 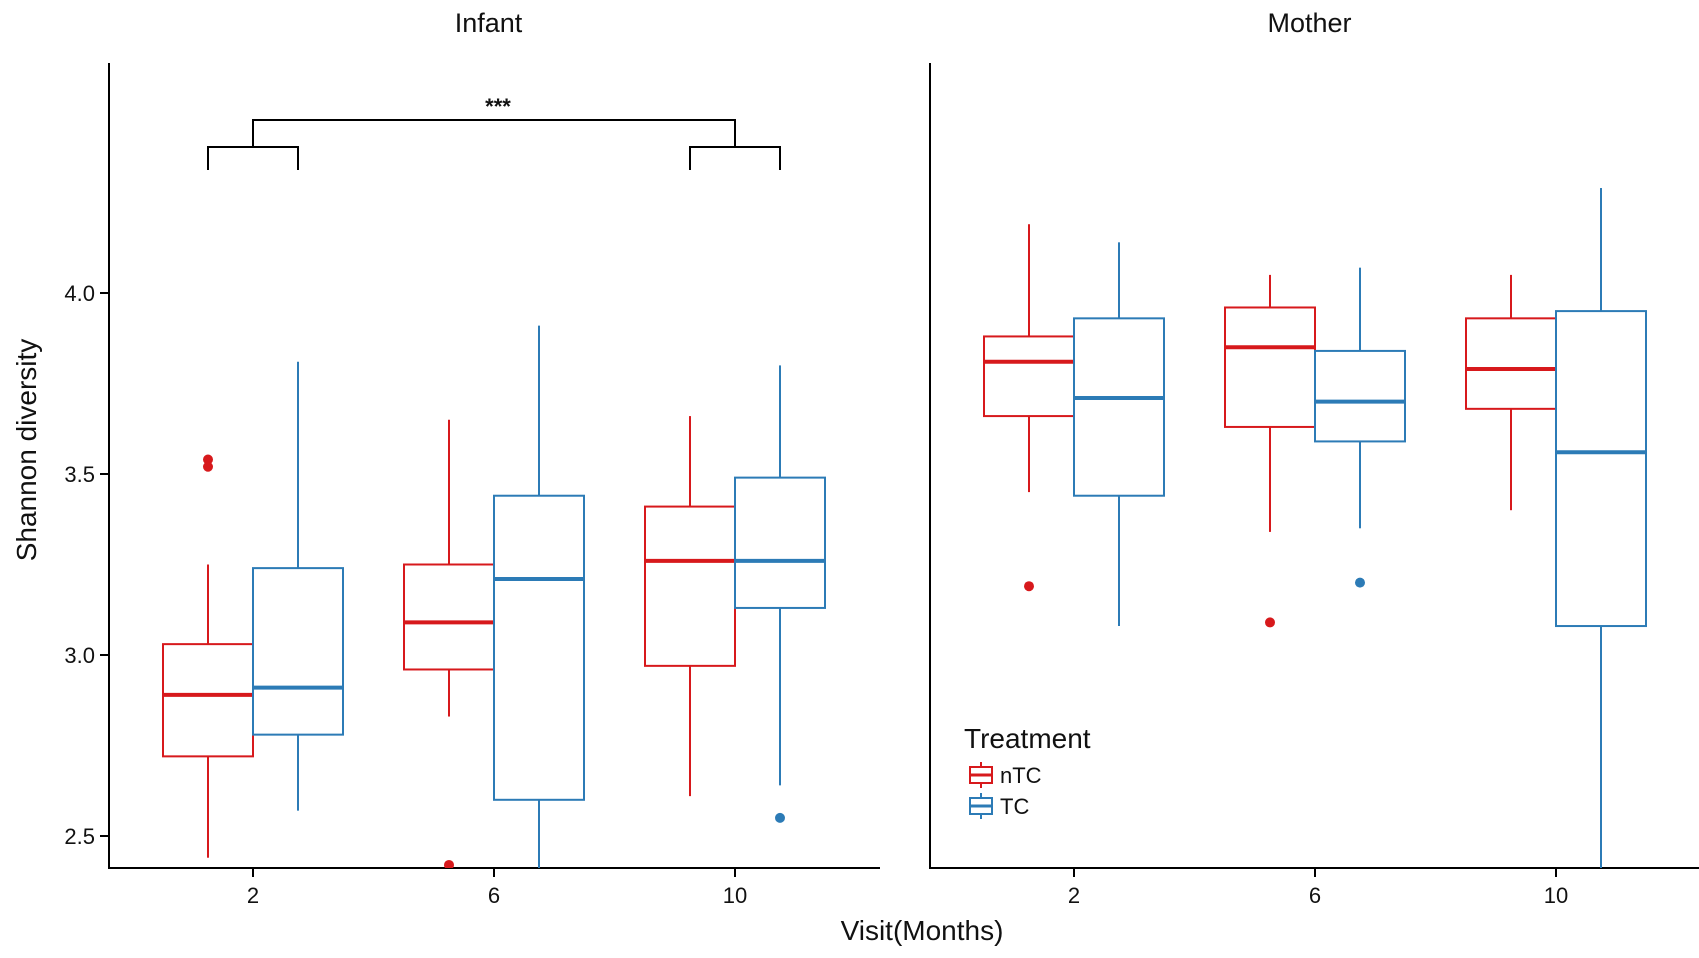 I want to click on y-axis-title: Shannon diversity, so click(x=26, y=450).